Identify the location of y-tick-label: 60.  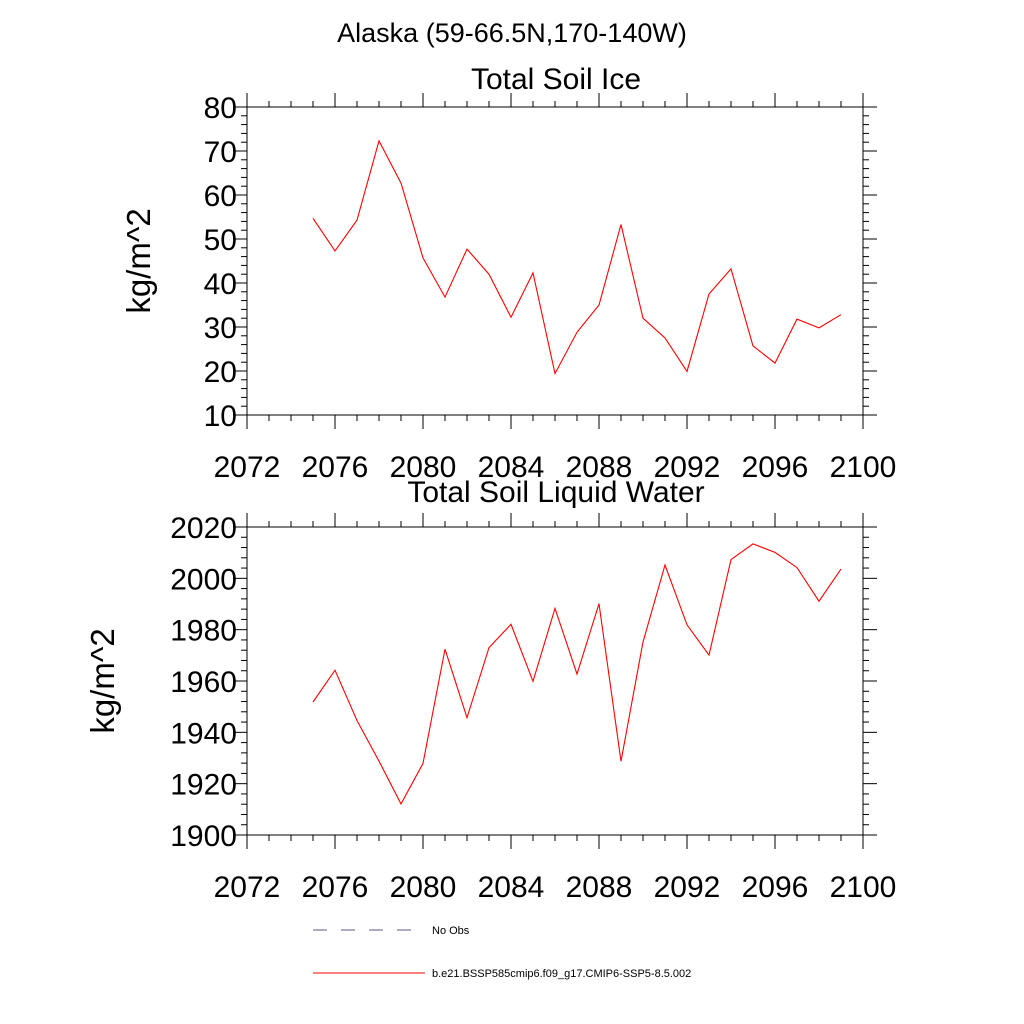
(220, 196).